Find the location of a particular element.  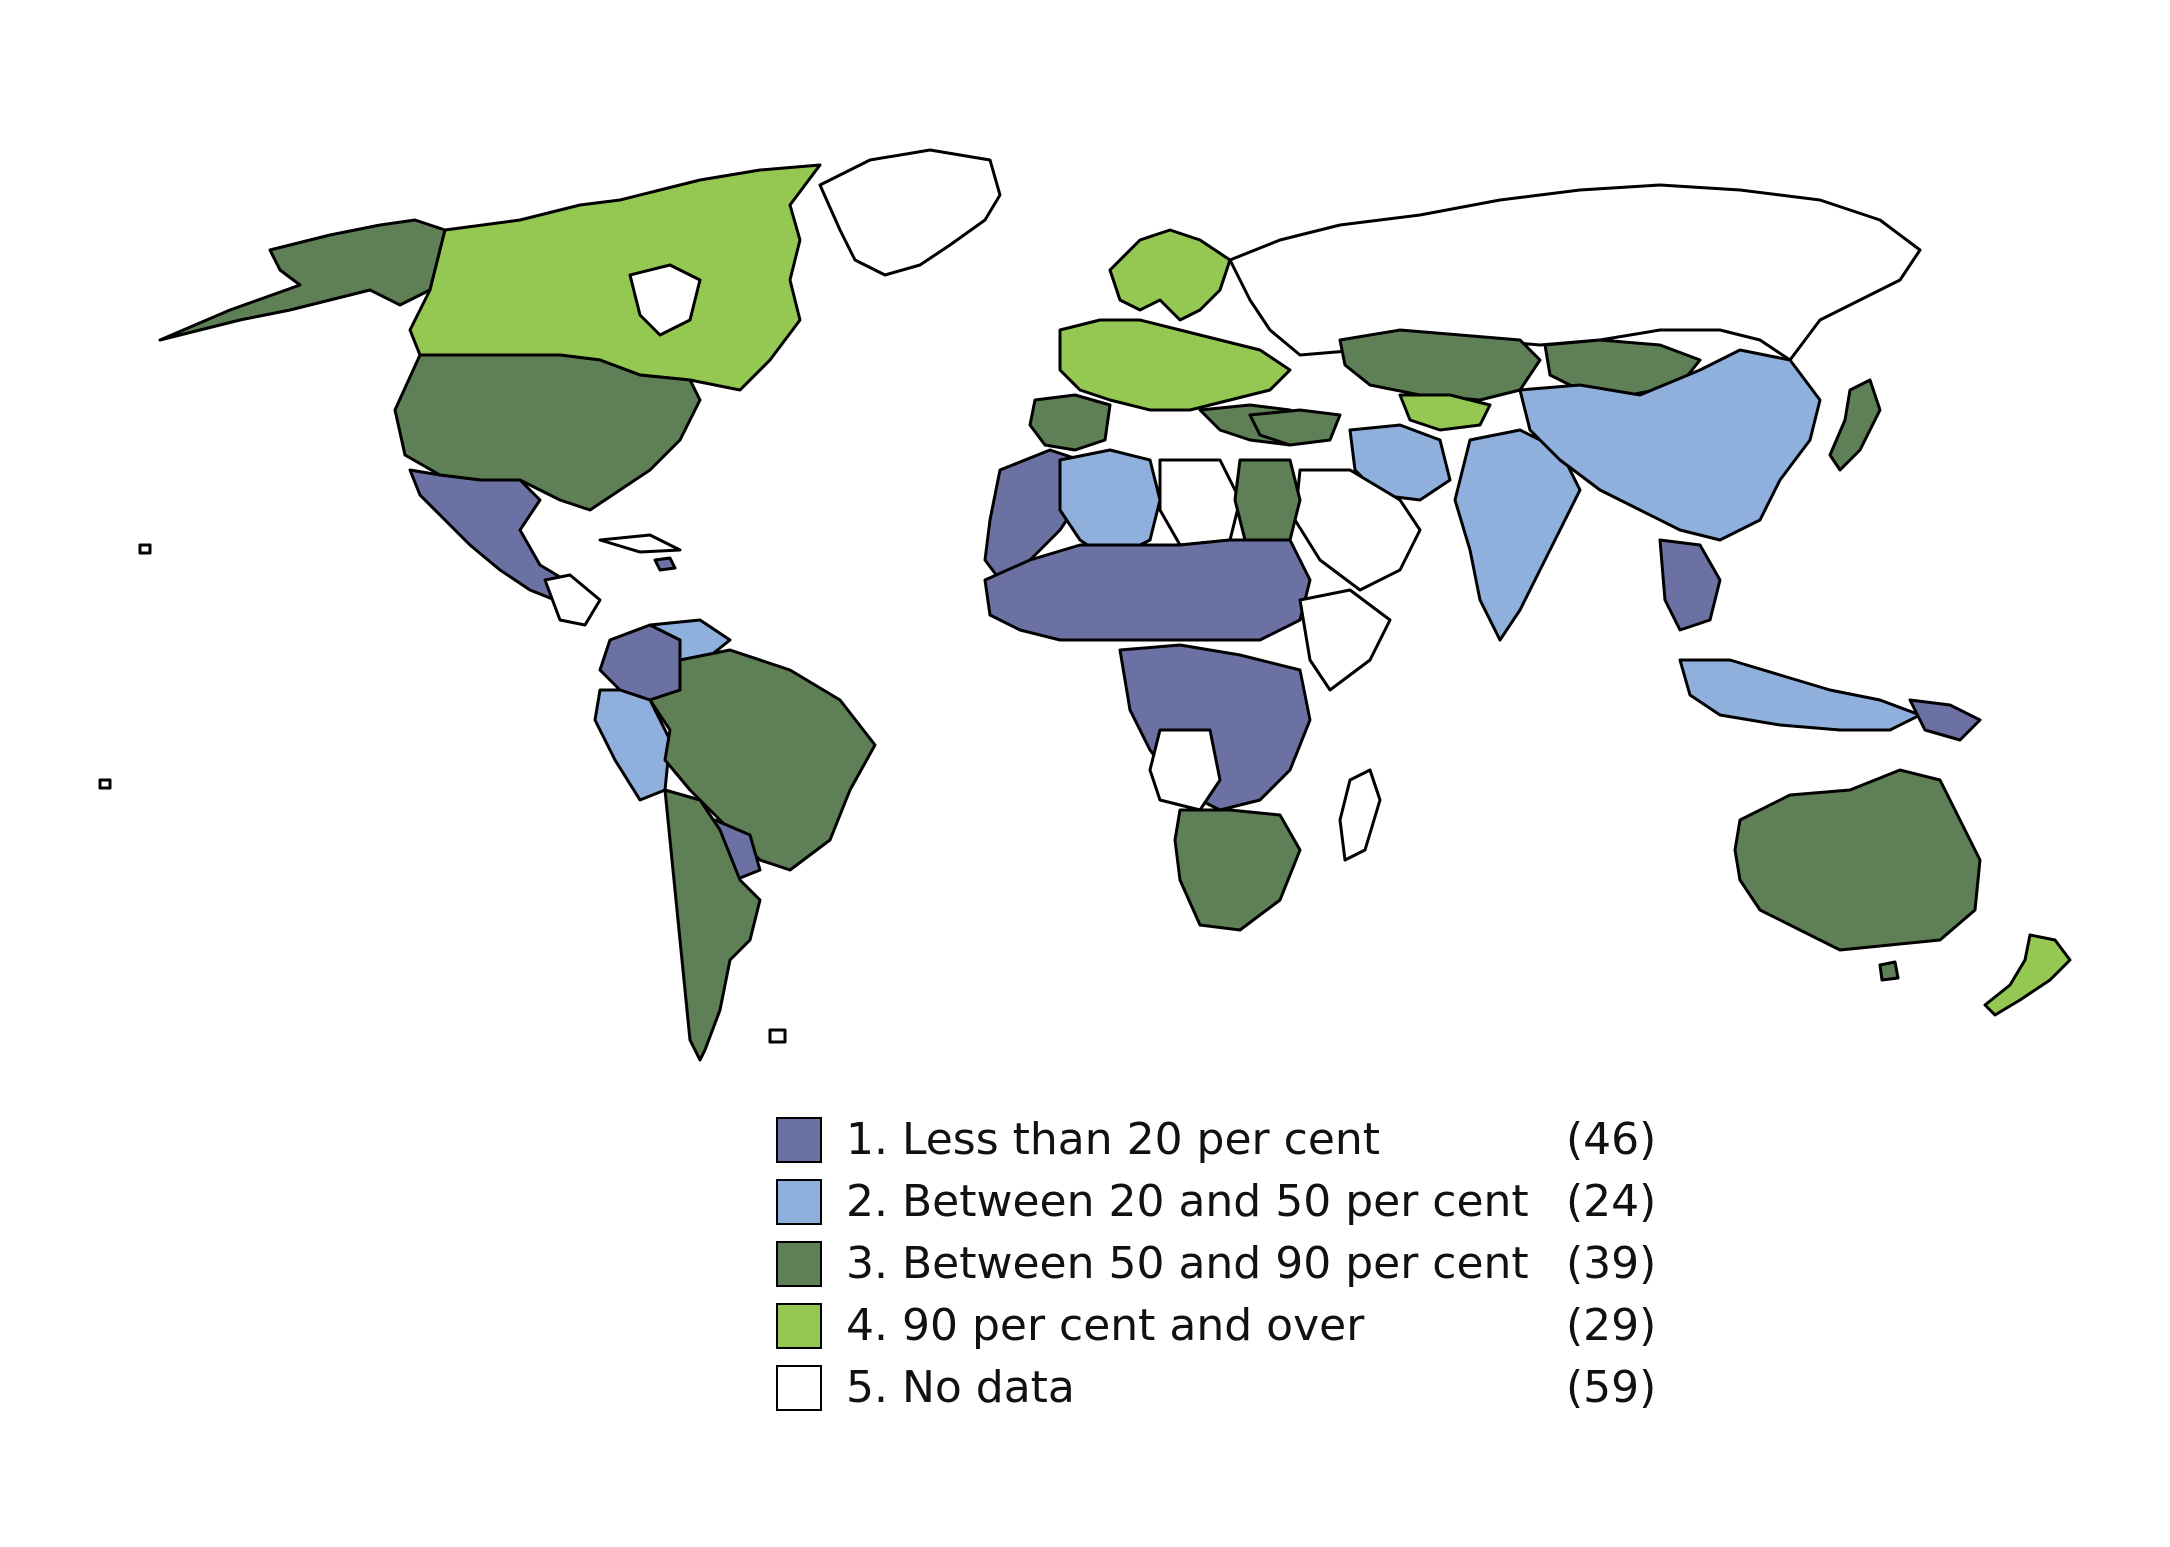

region-kazakhstan is located at coordinates (1440, 365).